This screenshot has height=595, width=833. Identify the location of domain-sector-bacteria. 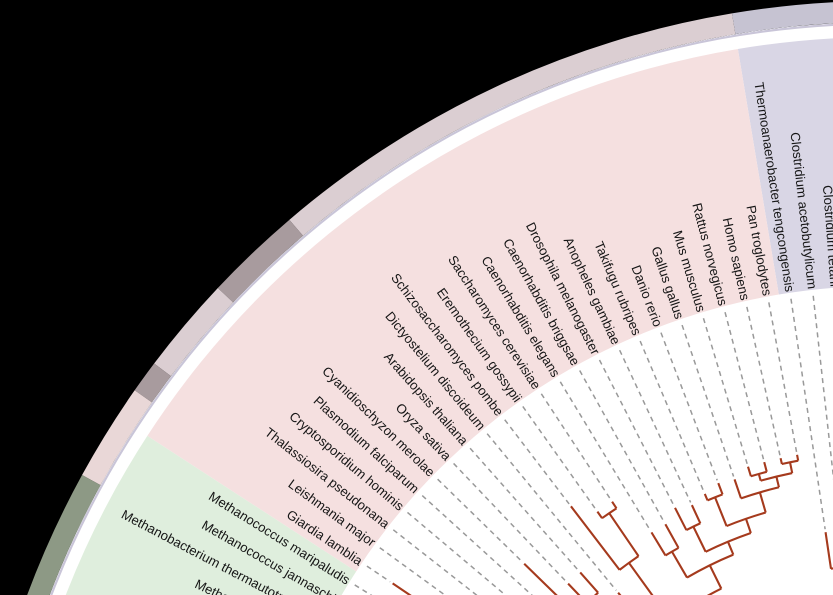
(785, 166).